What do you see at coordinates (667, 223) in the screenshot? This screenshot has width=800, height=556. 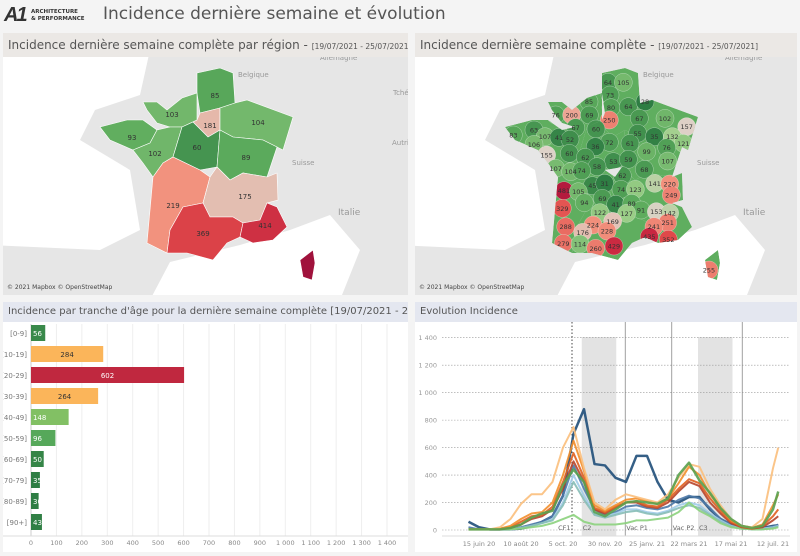 I see `department-value-label: 251` at bounding box center [667, 223].